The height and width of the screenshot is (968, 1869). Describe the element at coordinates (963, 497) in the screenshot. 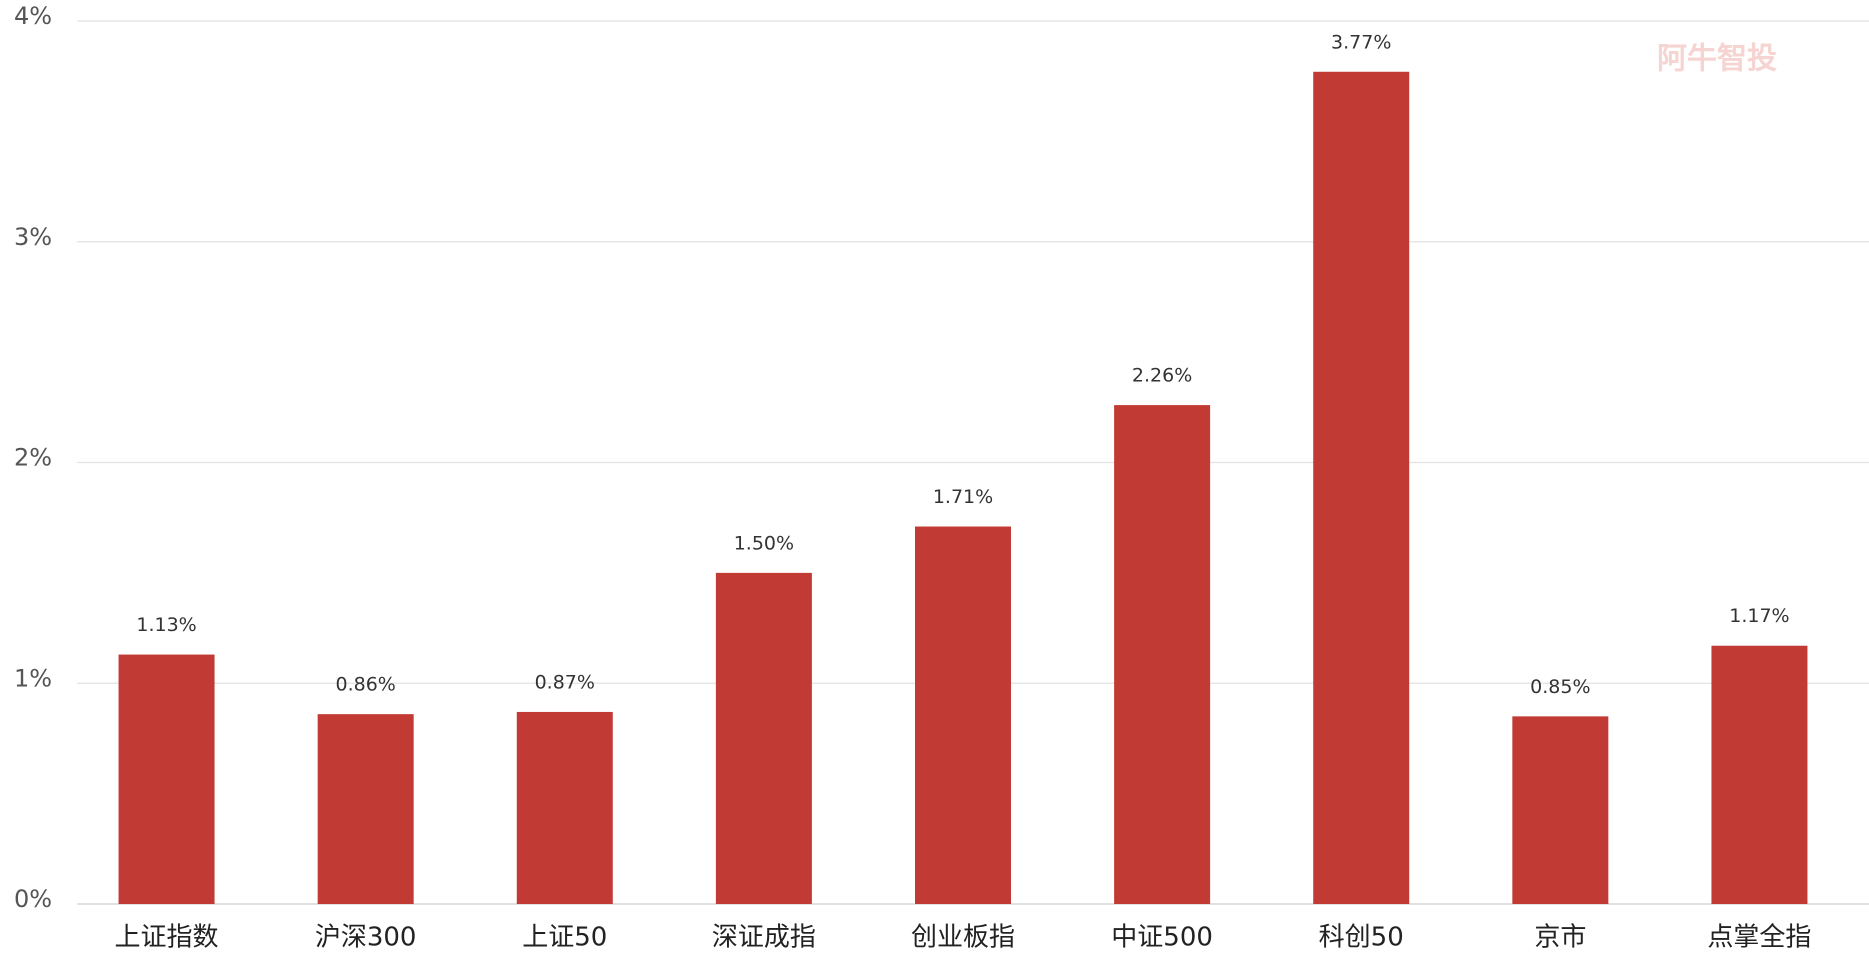

I see `value-label: 1.71%` at that location.